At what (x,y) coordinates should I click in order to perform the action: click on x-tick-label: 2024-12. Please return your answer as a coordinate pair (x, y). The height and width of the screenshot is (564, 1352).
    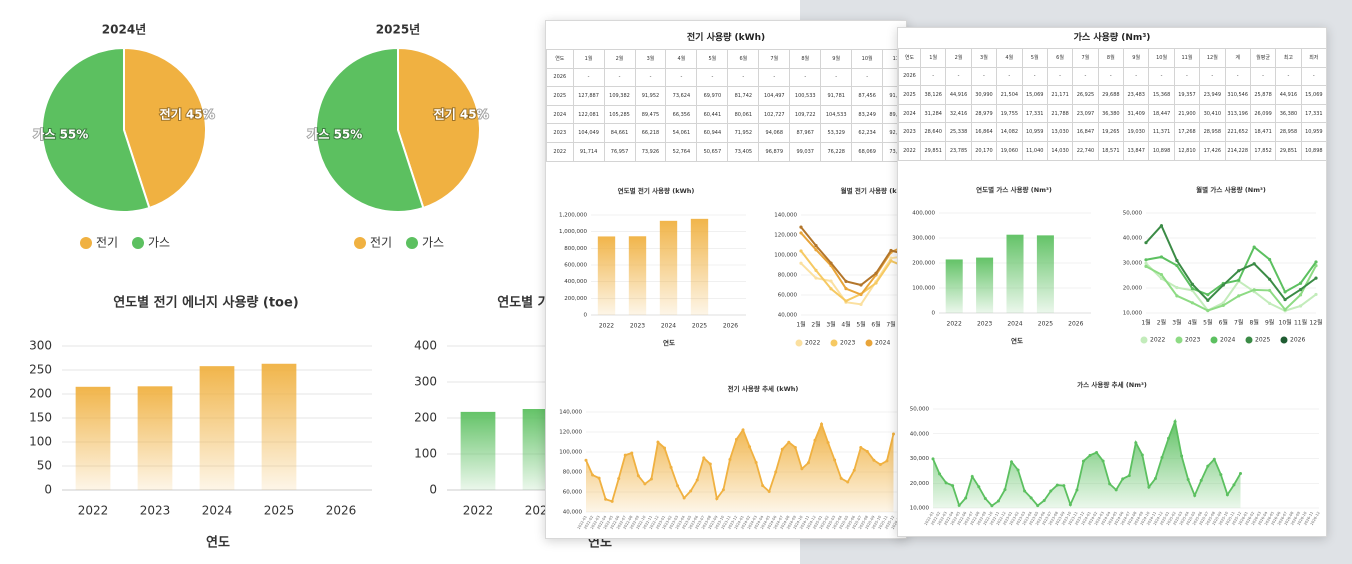
    Looking at the image, I should click on (811, 522).